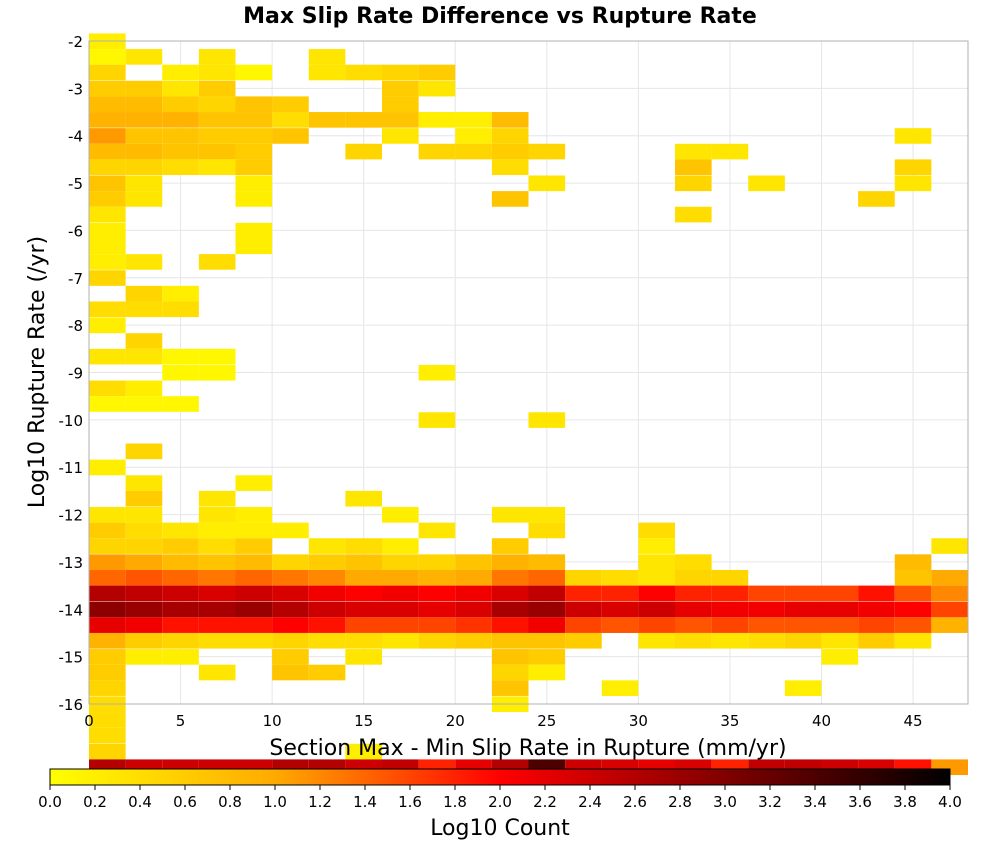 The image size is (1000, 850). I want to click on x-tick-label: 15, so click(363, 721).